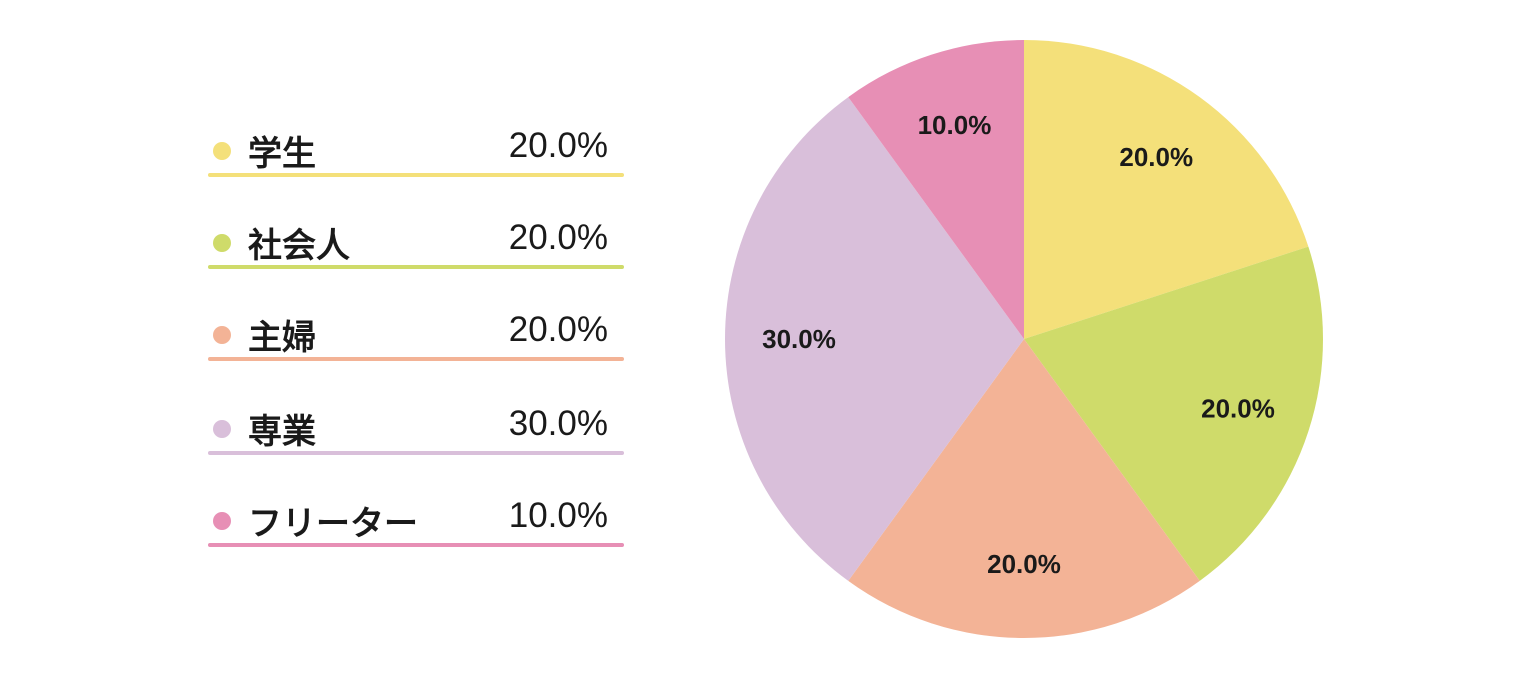  What do you see at coordinates (299, 246) in the screenshot?
I see `legend-label: 社会人` at bounding box center [299, 246].